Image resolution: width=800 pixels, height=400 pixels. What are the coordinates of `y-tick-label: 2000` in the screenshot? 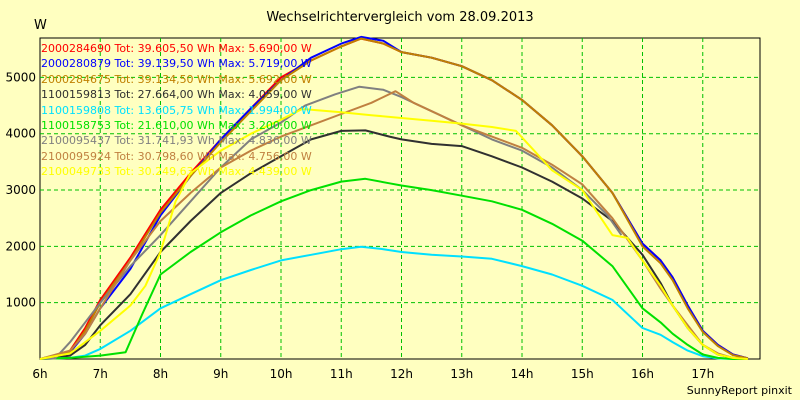 It's located at (20, 246).